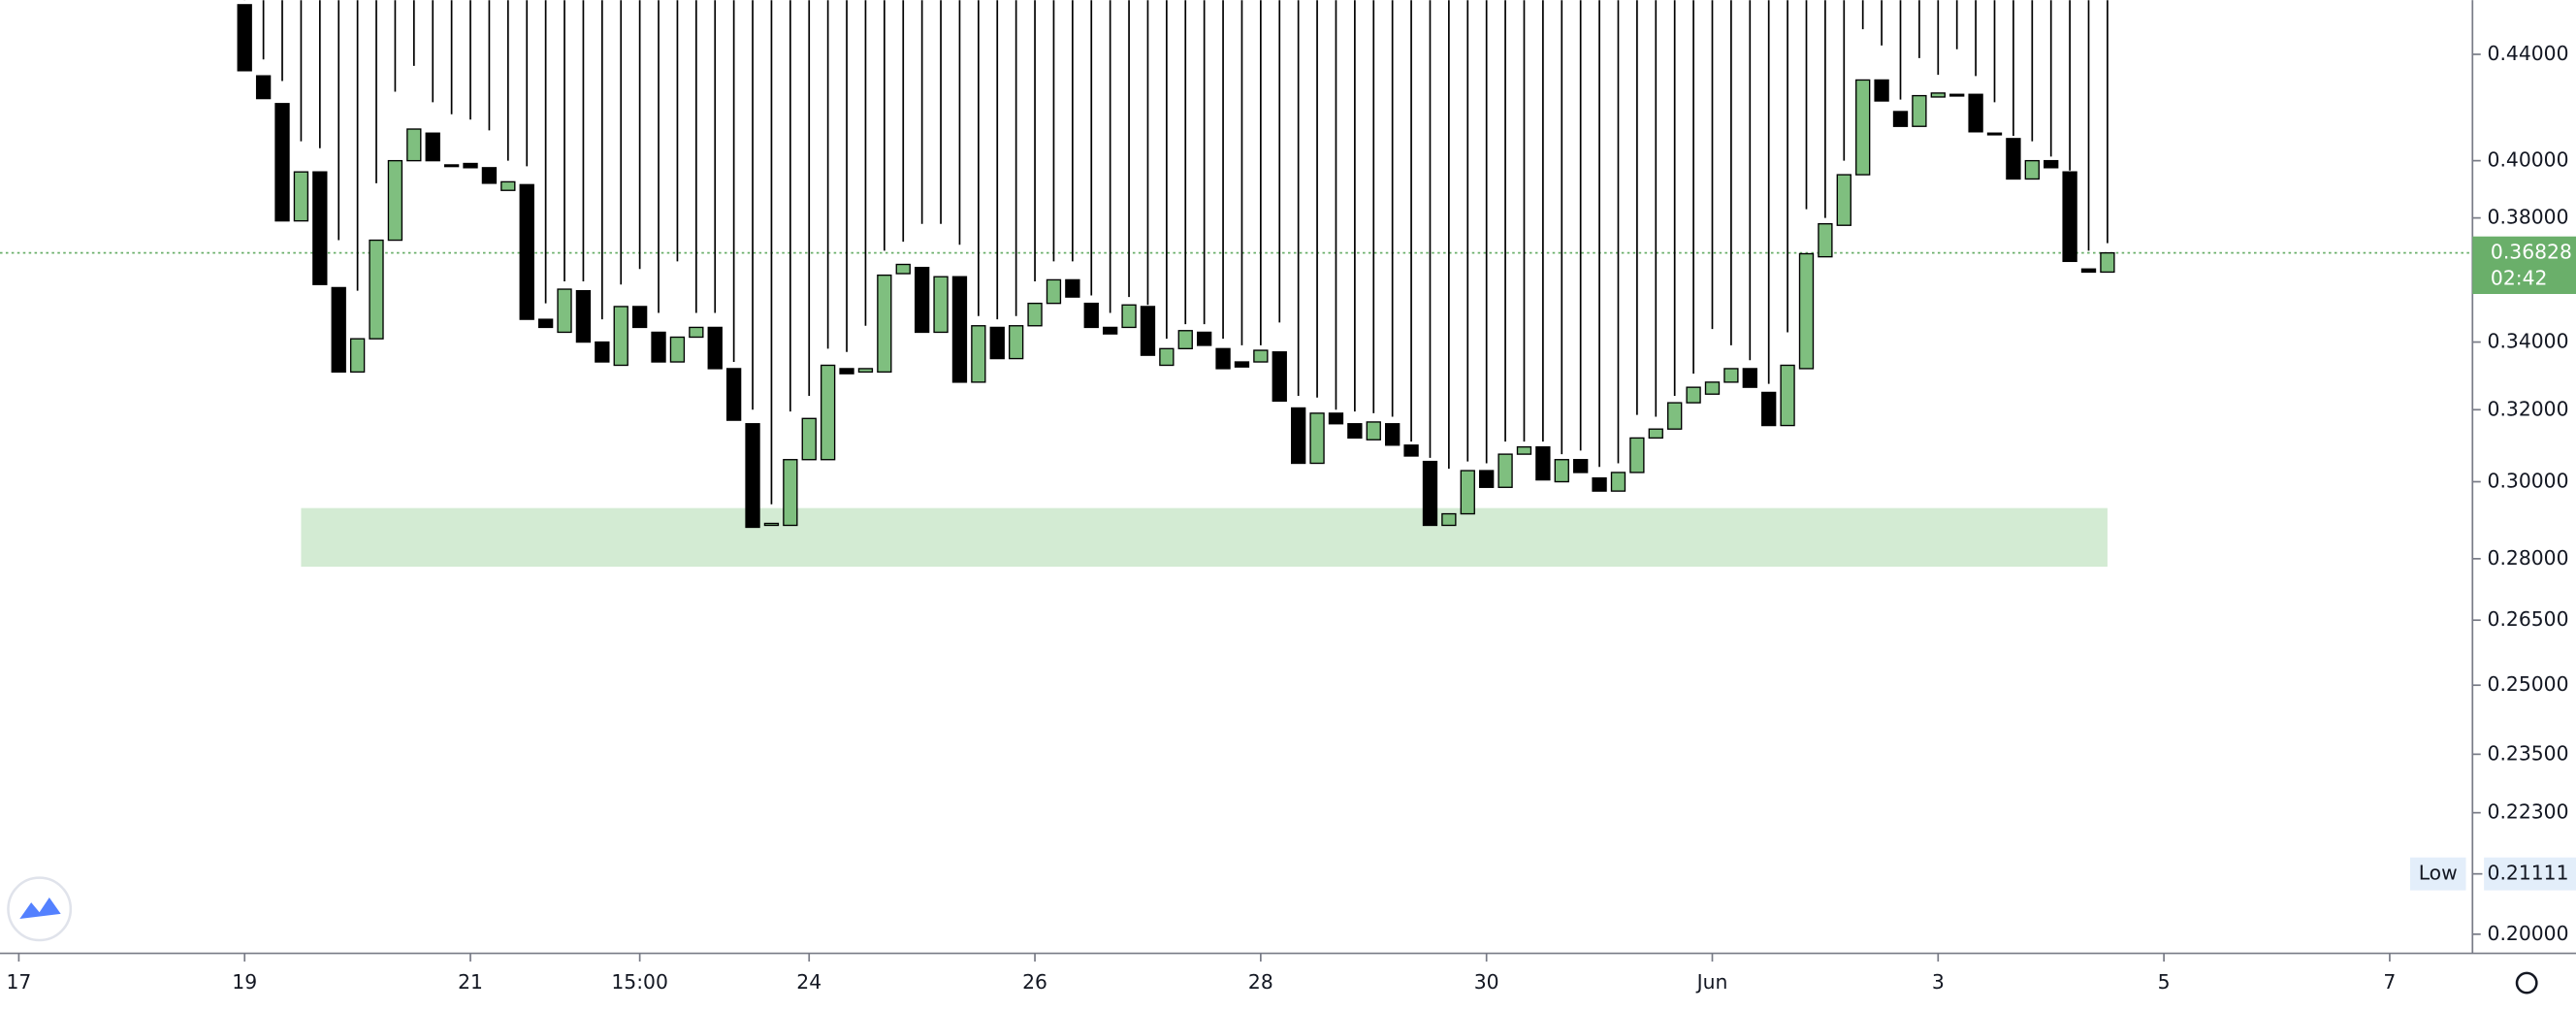  I want to click on x-tick-label: 5, so click(2164, 982).